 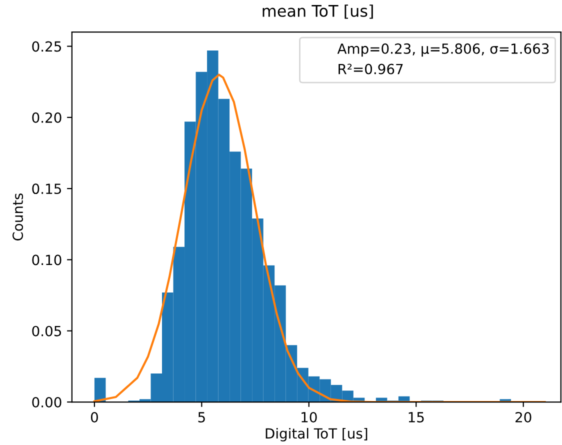 What do you see at coordinates (416, 417) in the screenshot?
I see `x-tick-label: 15` at bounding box center [416, 417].